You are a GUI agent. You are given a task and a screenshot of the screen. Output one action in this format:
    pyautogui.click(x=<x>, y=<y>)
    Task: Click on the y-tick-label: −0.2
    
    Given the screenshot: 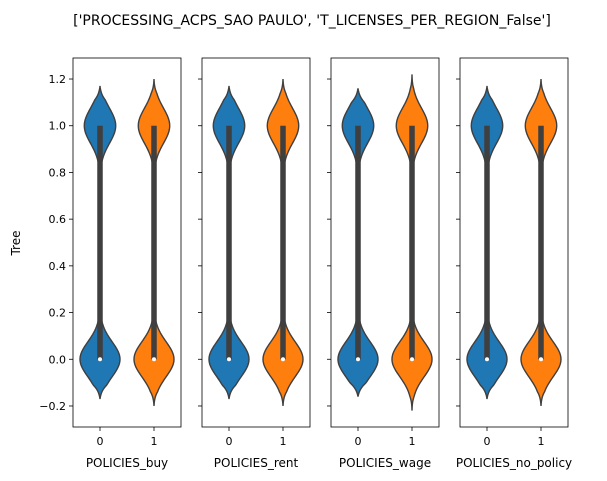 What is the action you would take?
    pyautogui.click(x=52, y=406)
    